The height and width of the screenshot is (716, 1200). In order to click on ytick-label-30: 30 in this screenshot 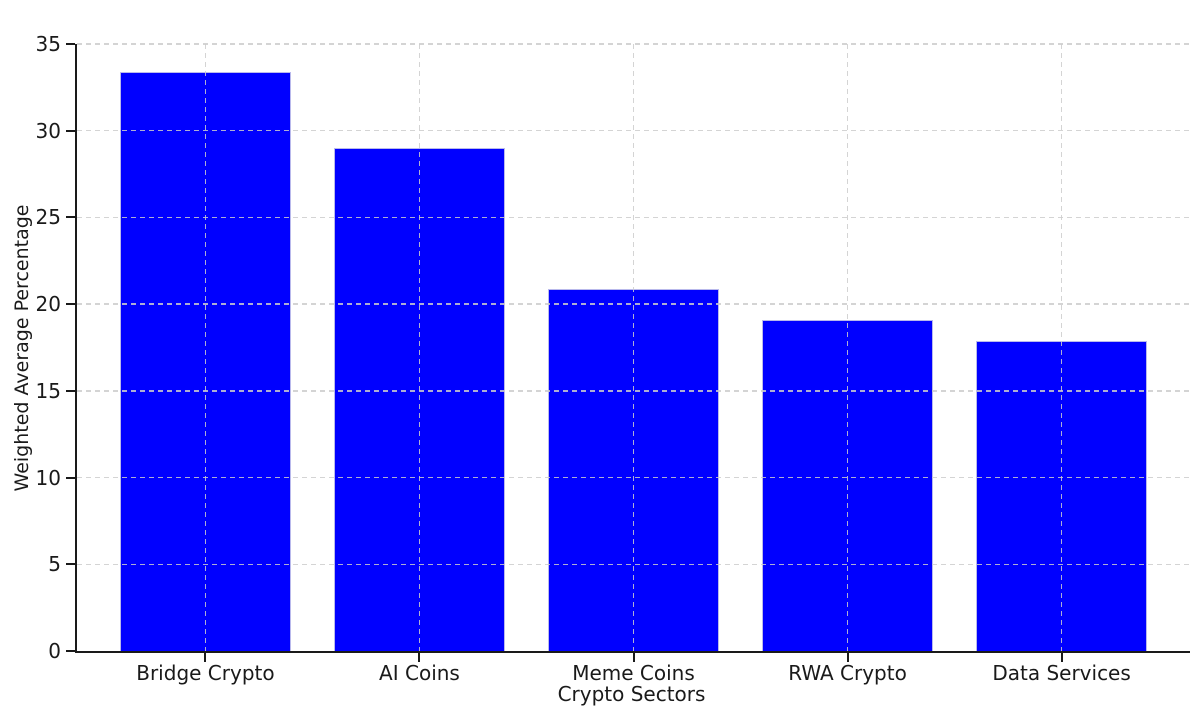, I will do `click(48, 130)`.